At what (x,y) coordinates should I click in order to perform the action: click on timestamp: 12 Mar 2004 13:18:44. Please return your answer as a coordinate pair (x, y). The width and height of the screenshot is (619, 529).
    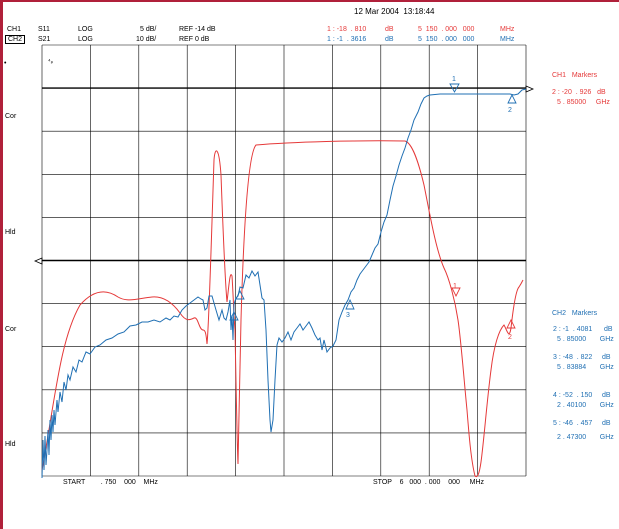
    Looking at the image, I should click on (394, 11).